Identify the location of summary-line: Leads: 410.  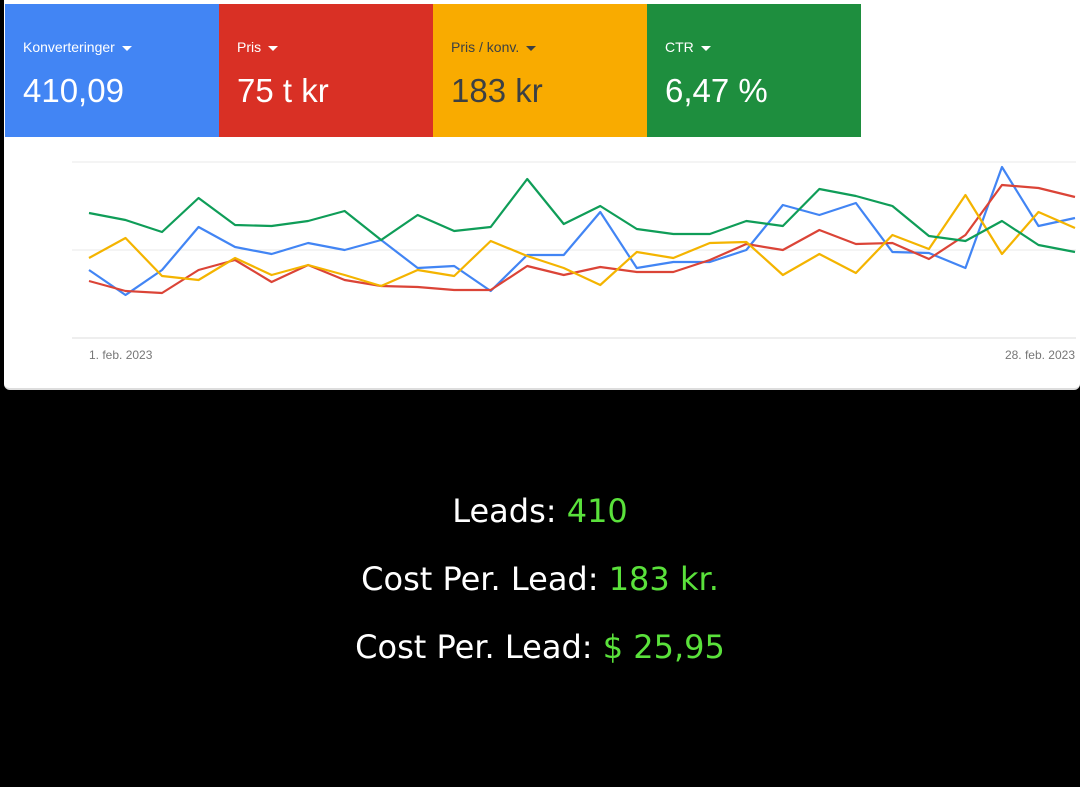
(540, 520).